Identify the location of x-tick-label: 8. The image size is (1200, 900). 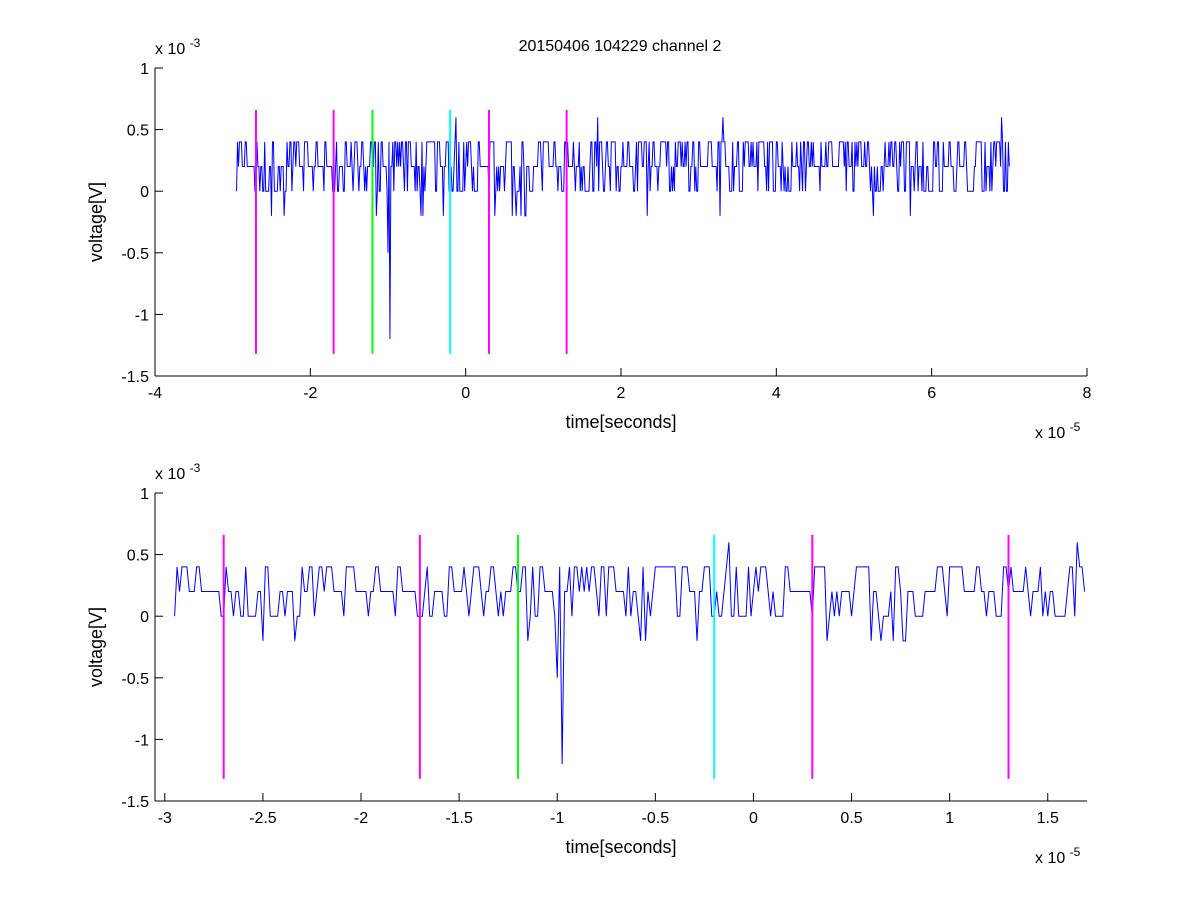
(1087, 393).